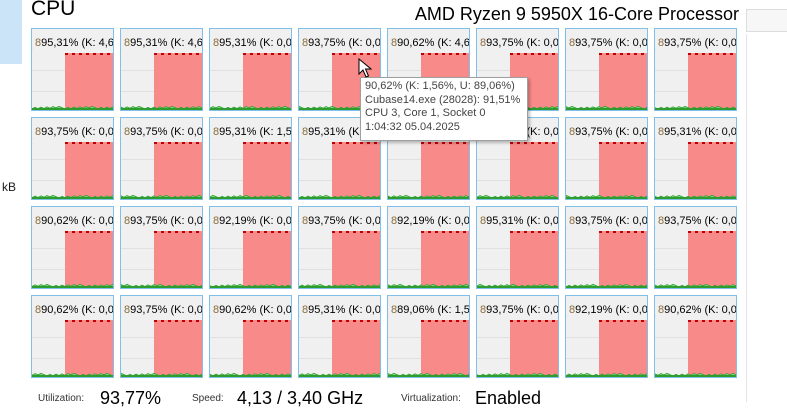 The height and width of the screenshot is (409, 787). What do you see at coordinates (53, 10) in the screenshot?
I see `page-title: CPU` at bounding box center [53, 10].